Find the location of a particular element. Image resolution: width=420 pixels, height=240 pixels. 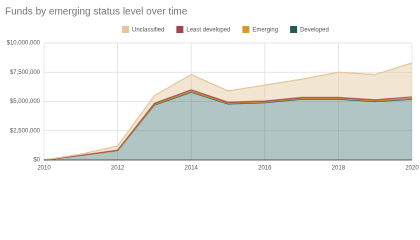

legend-label: Emerging is located at coordinates (265, 31).